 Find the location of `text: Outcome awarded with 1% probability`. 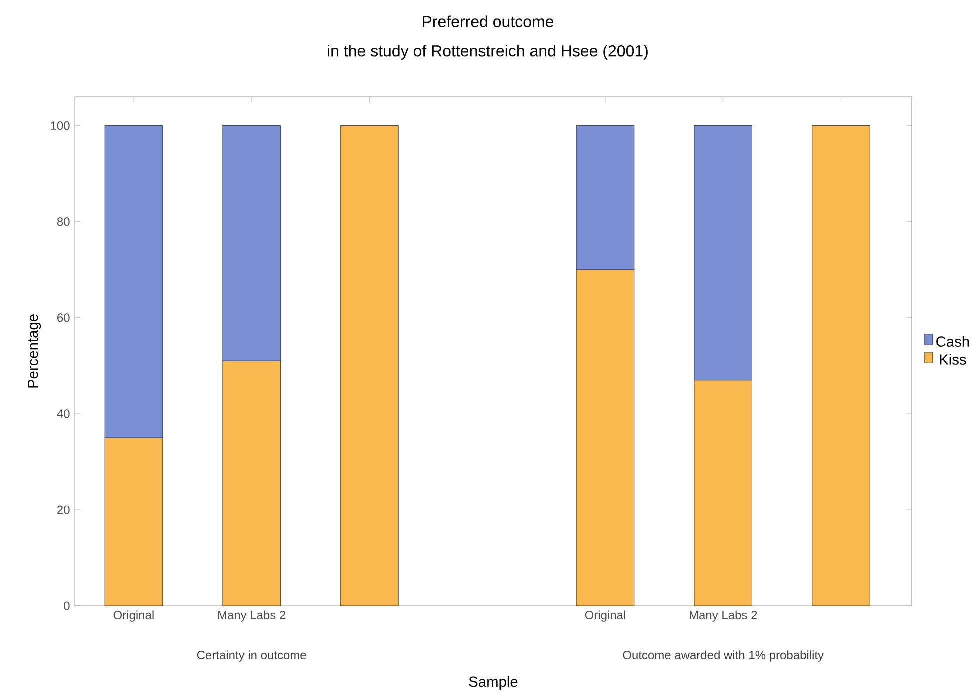

text: Outcome awarded with 1% probability is located at coordinates (723, 656).